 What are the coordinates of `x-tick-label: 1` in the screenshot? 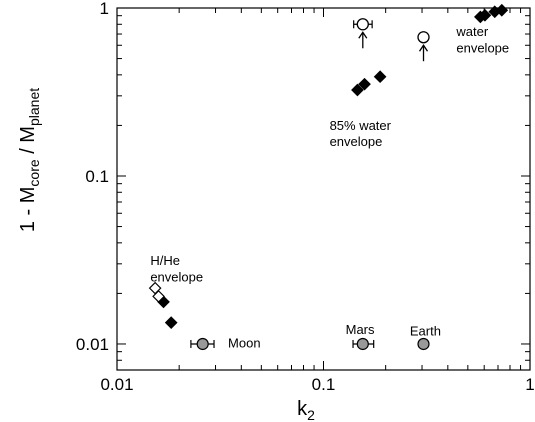 It's located at (529, 384).